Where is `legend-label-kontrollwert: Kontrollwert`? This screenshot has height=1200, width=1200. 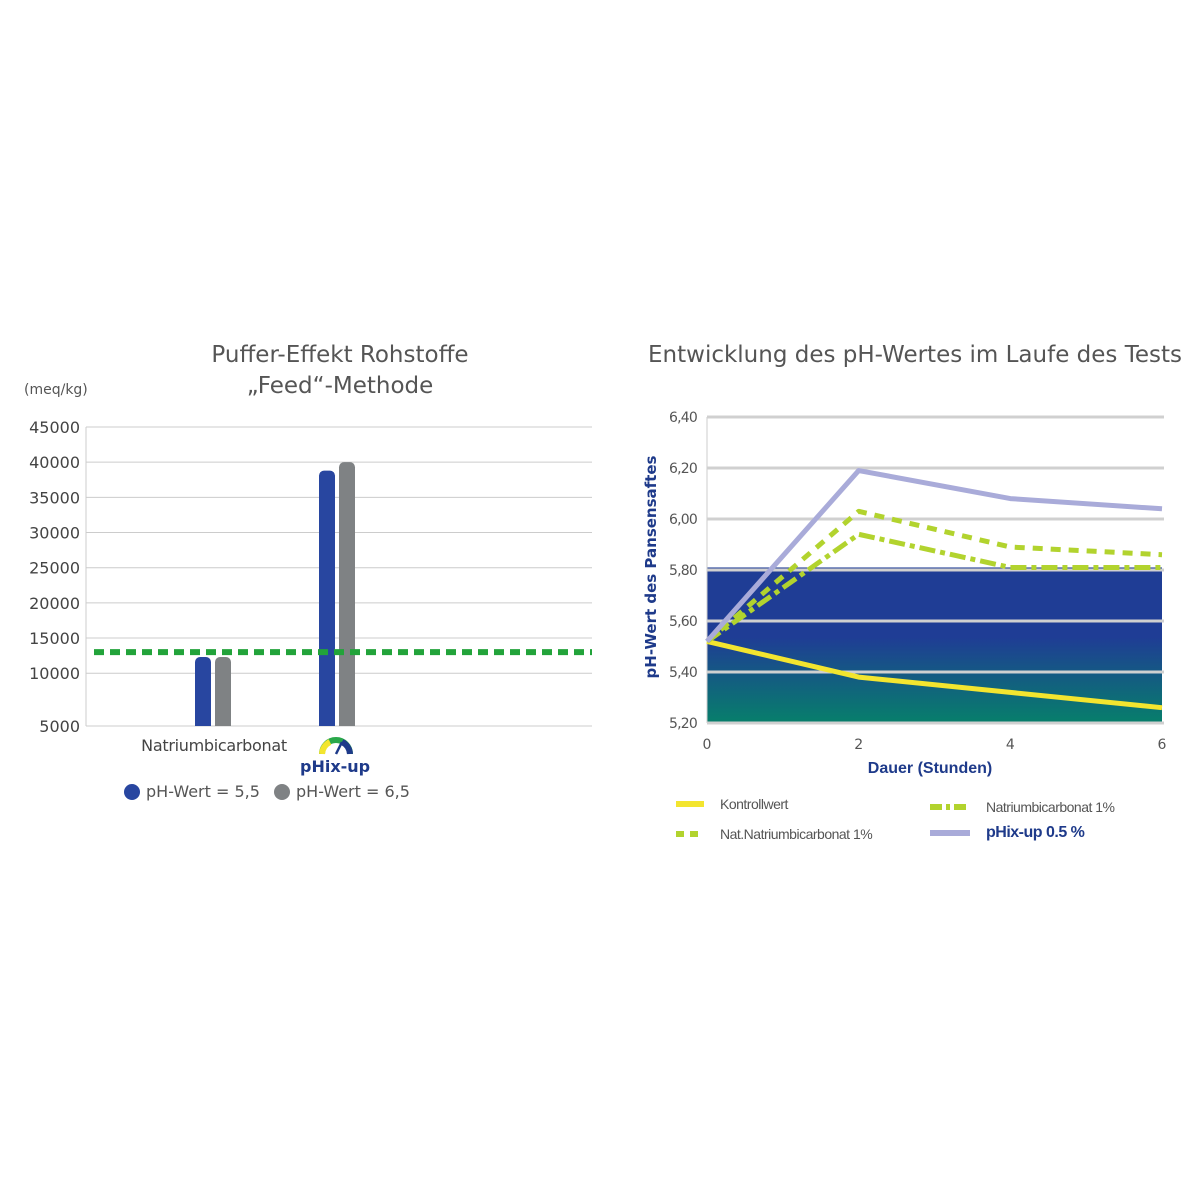
legend-label-kontrollwert: Kontrollwert is located at coordinates (754, 804).